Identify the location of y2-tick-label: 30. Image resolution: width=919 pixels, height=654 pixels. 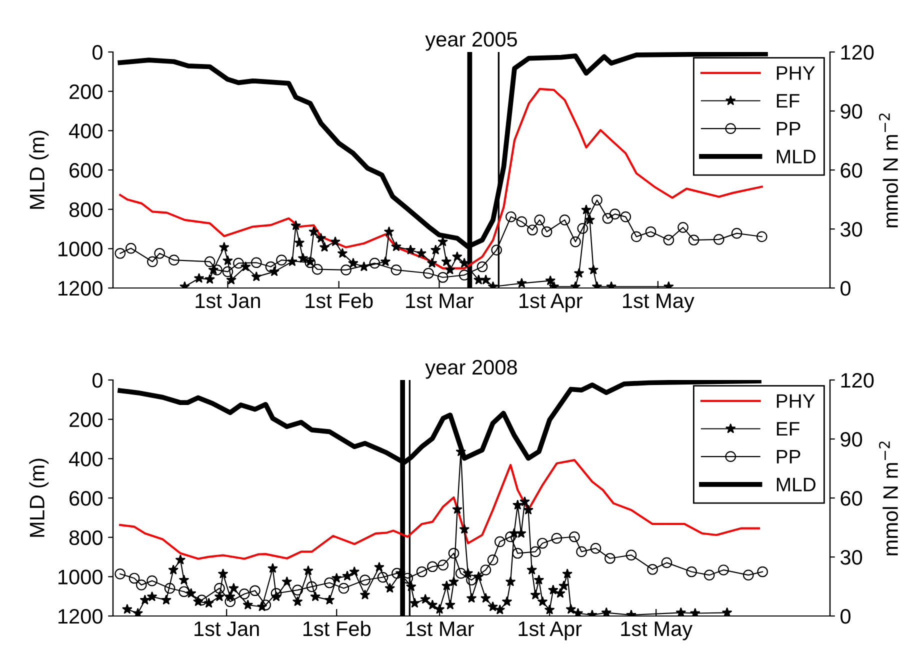
(851, 557).